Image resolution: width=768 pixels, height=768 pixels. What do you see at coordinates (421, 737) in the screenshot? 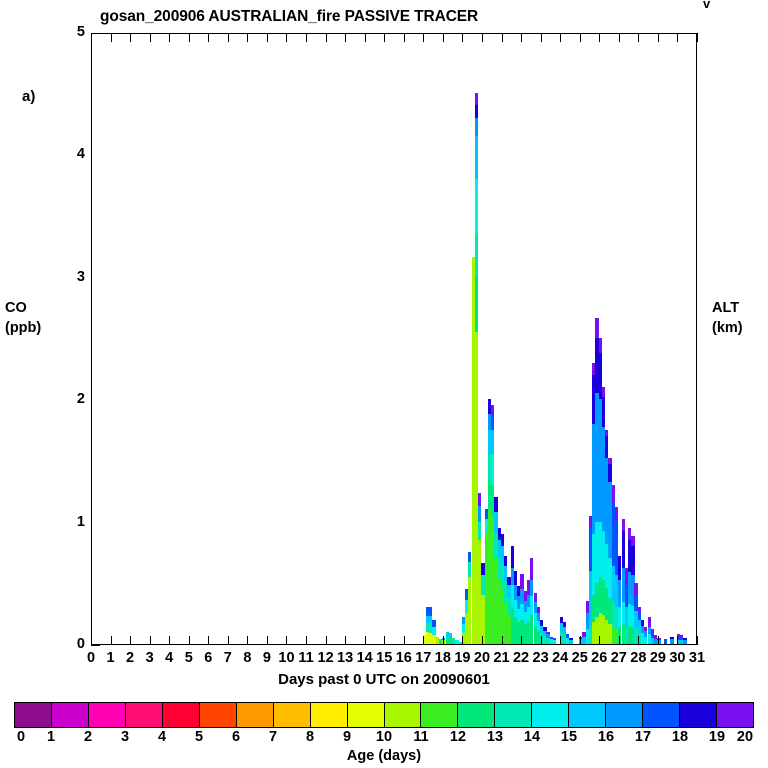
I see `colorbar-tick-label: 11` at bounding box center [421, 737].